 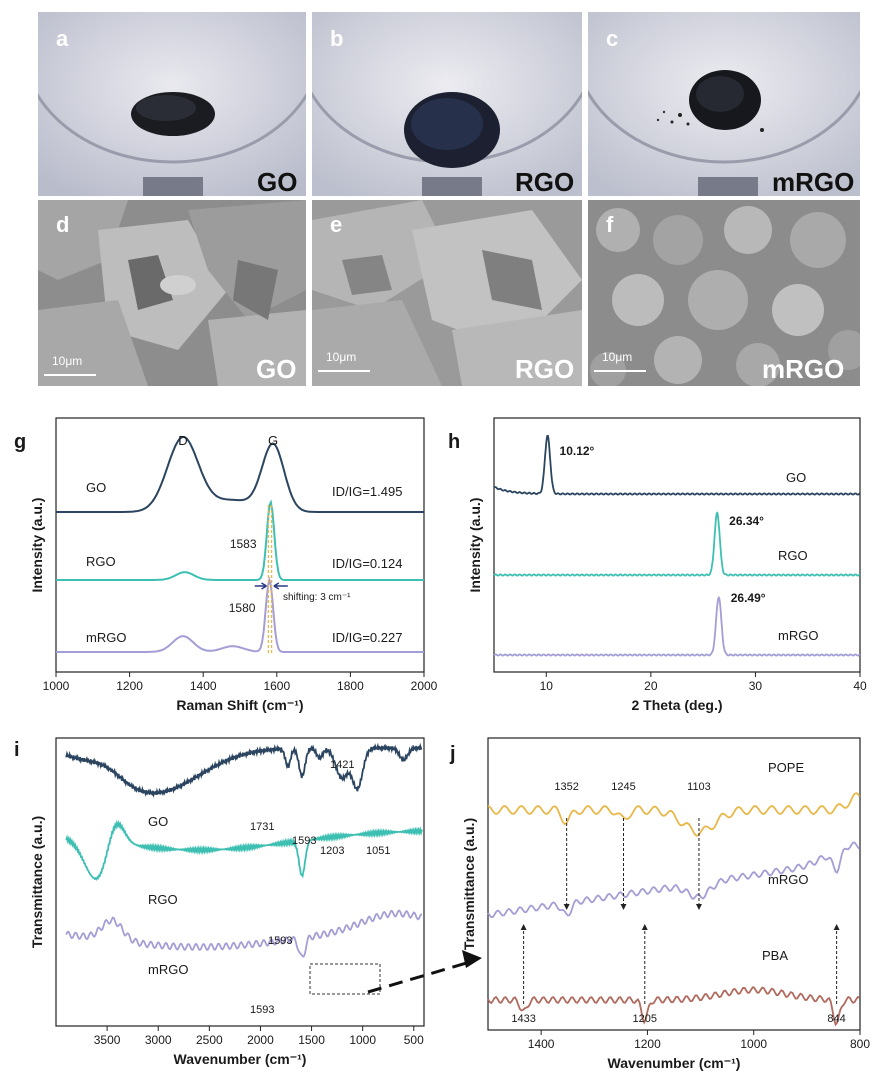 What do you see at coordinates (623, 787) in the screenshot?
I see `band-label: 1245` at bounding box center [623, 787].